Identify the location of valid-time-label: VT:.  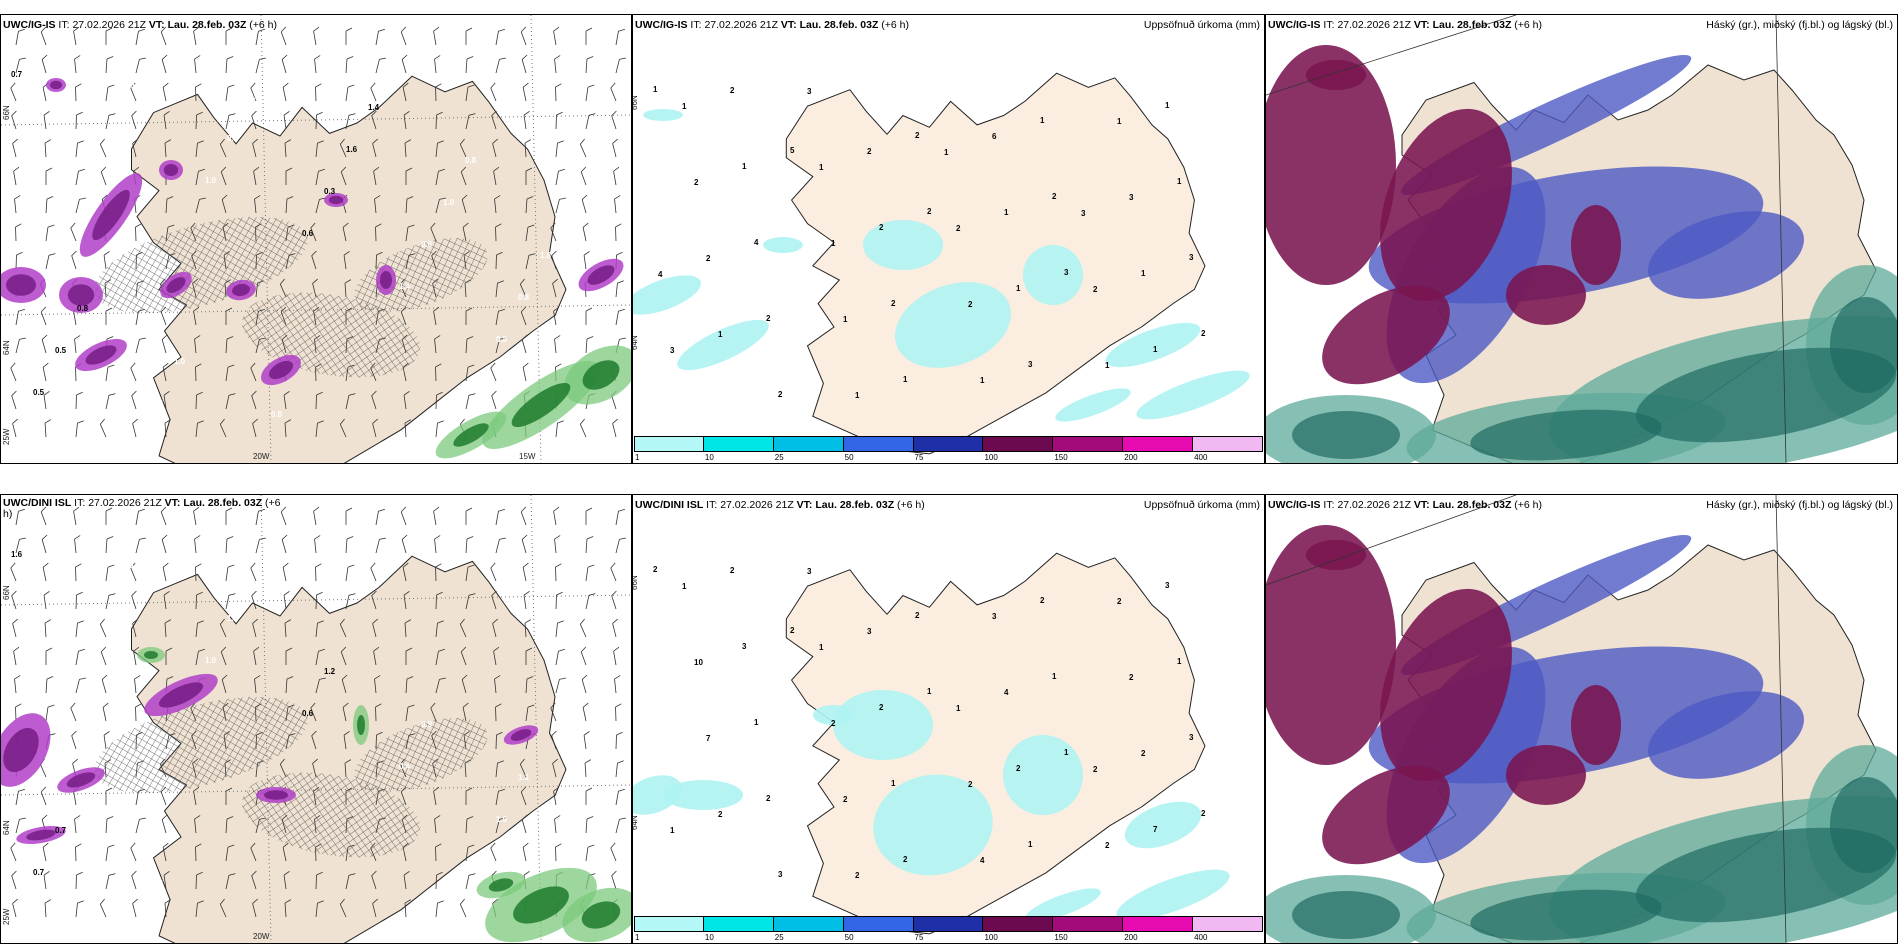
(156, 25).